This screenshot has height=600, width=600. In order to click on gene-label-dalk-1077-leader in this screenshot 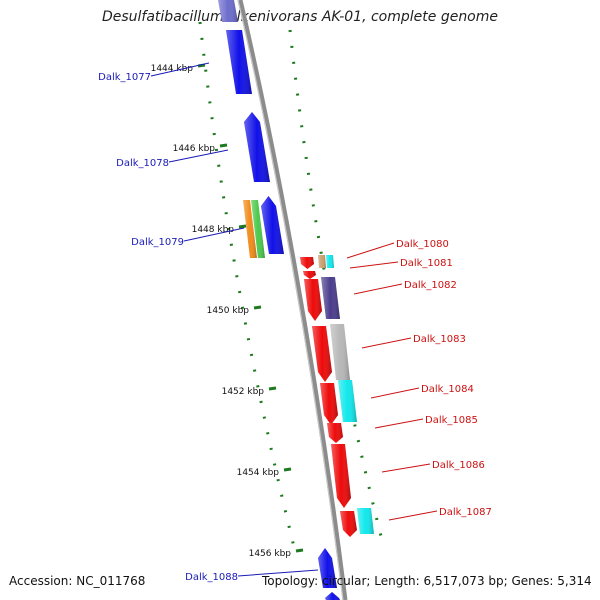, I will do `click(180, 69)`.